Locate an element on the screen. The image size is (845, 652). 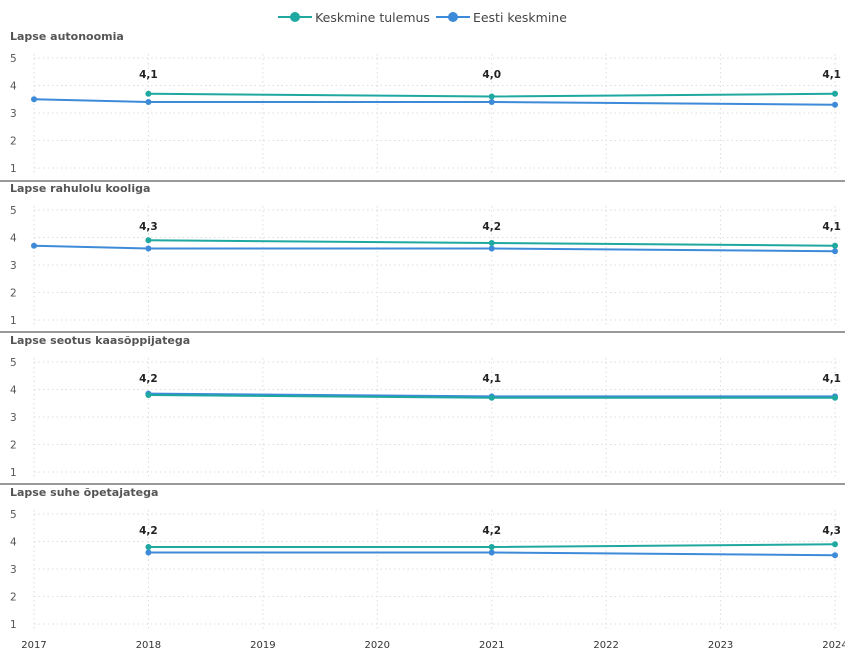
legend-item: Eesti keskmine is located at coordinates (501, 17).